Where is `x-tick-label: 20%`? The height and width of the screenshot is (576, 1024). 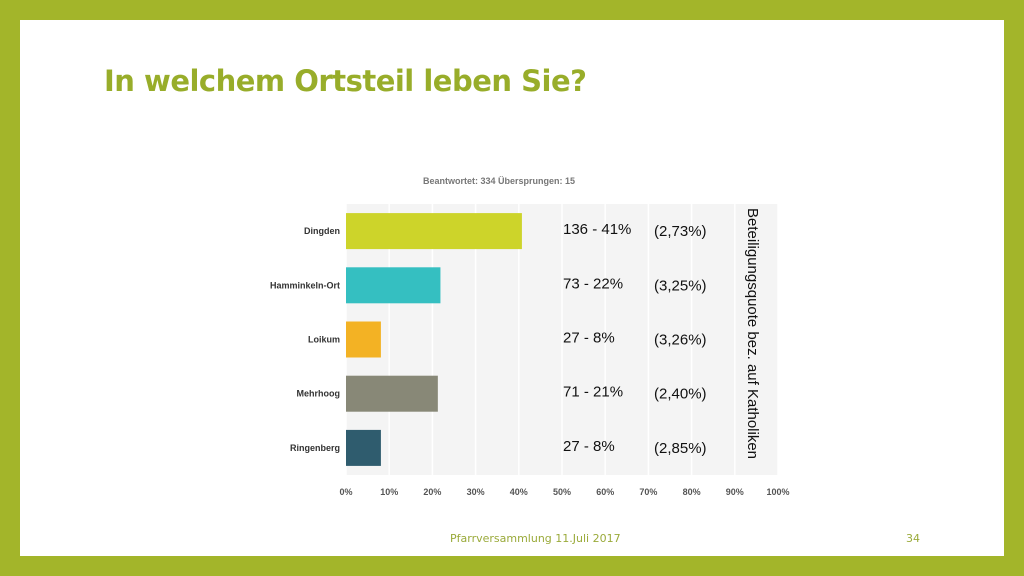
x-tick-label: 20% is located at coordinates (432, 492).